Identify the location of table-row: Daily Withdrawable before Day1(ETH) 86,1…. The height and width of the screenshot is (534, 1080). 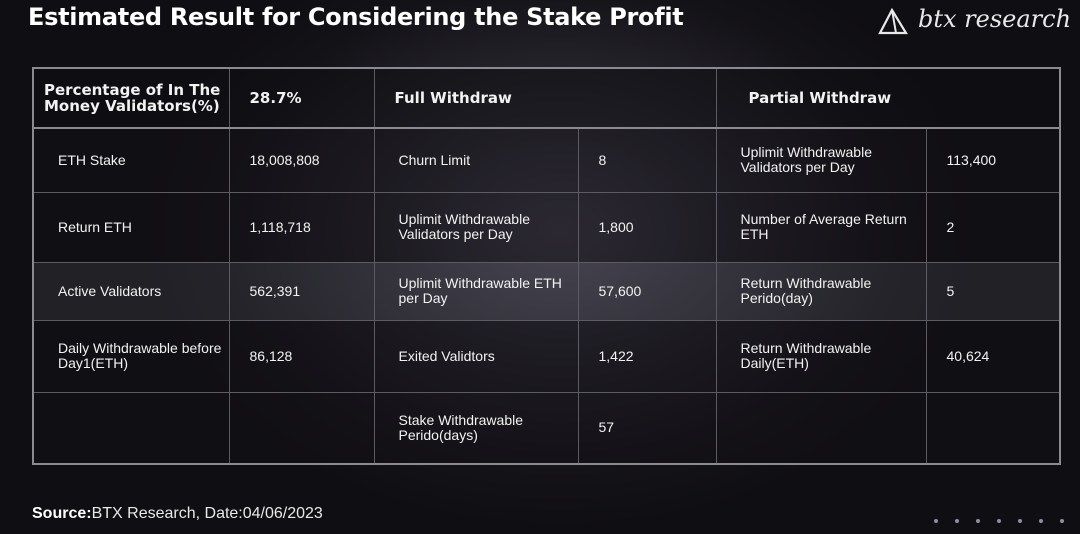
(546, 356).